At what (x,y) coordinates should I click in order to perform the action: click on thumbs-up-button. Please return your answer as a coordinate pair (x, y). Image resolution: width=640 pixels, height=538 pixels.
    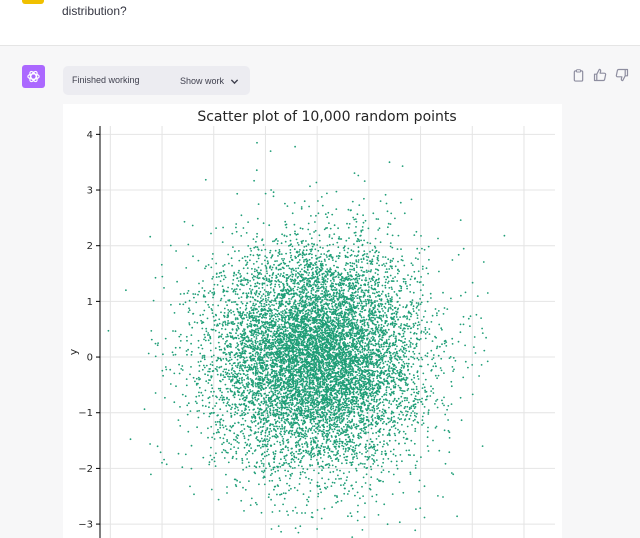
    Looking at the image, I should click on (600, 75).